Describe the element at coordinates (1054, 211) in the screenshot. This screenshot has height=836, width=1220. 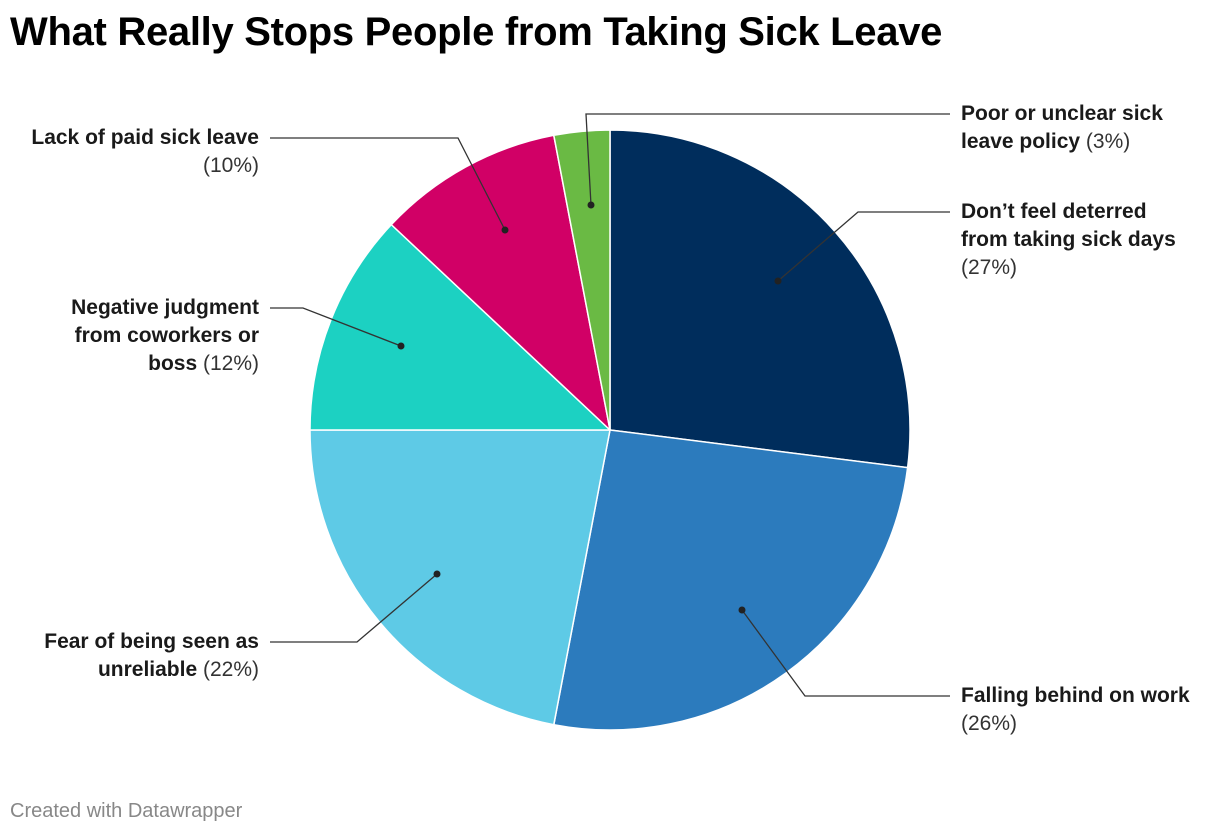
I see `slice-name-1: Don’t feel deterred` at that location.